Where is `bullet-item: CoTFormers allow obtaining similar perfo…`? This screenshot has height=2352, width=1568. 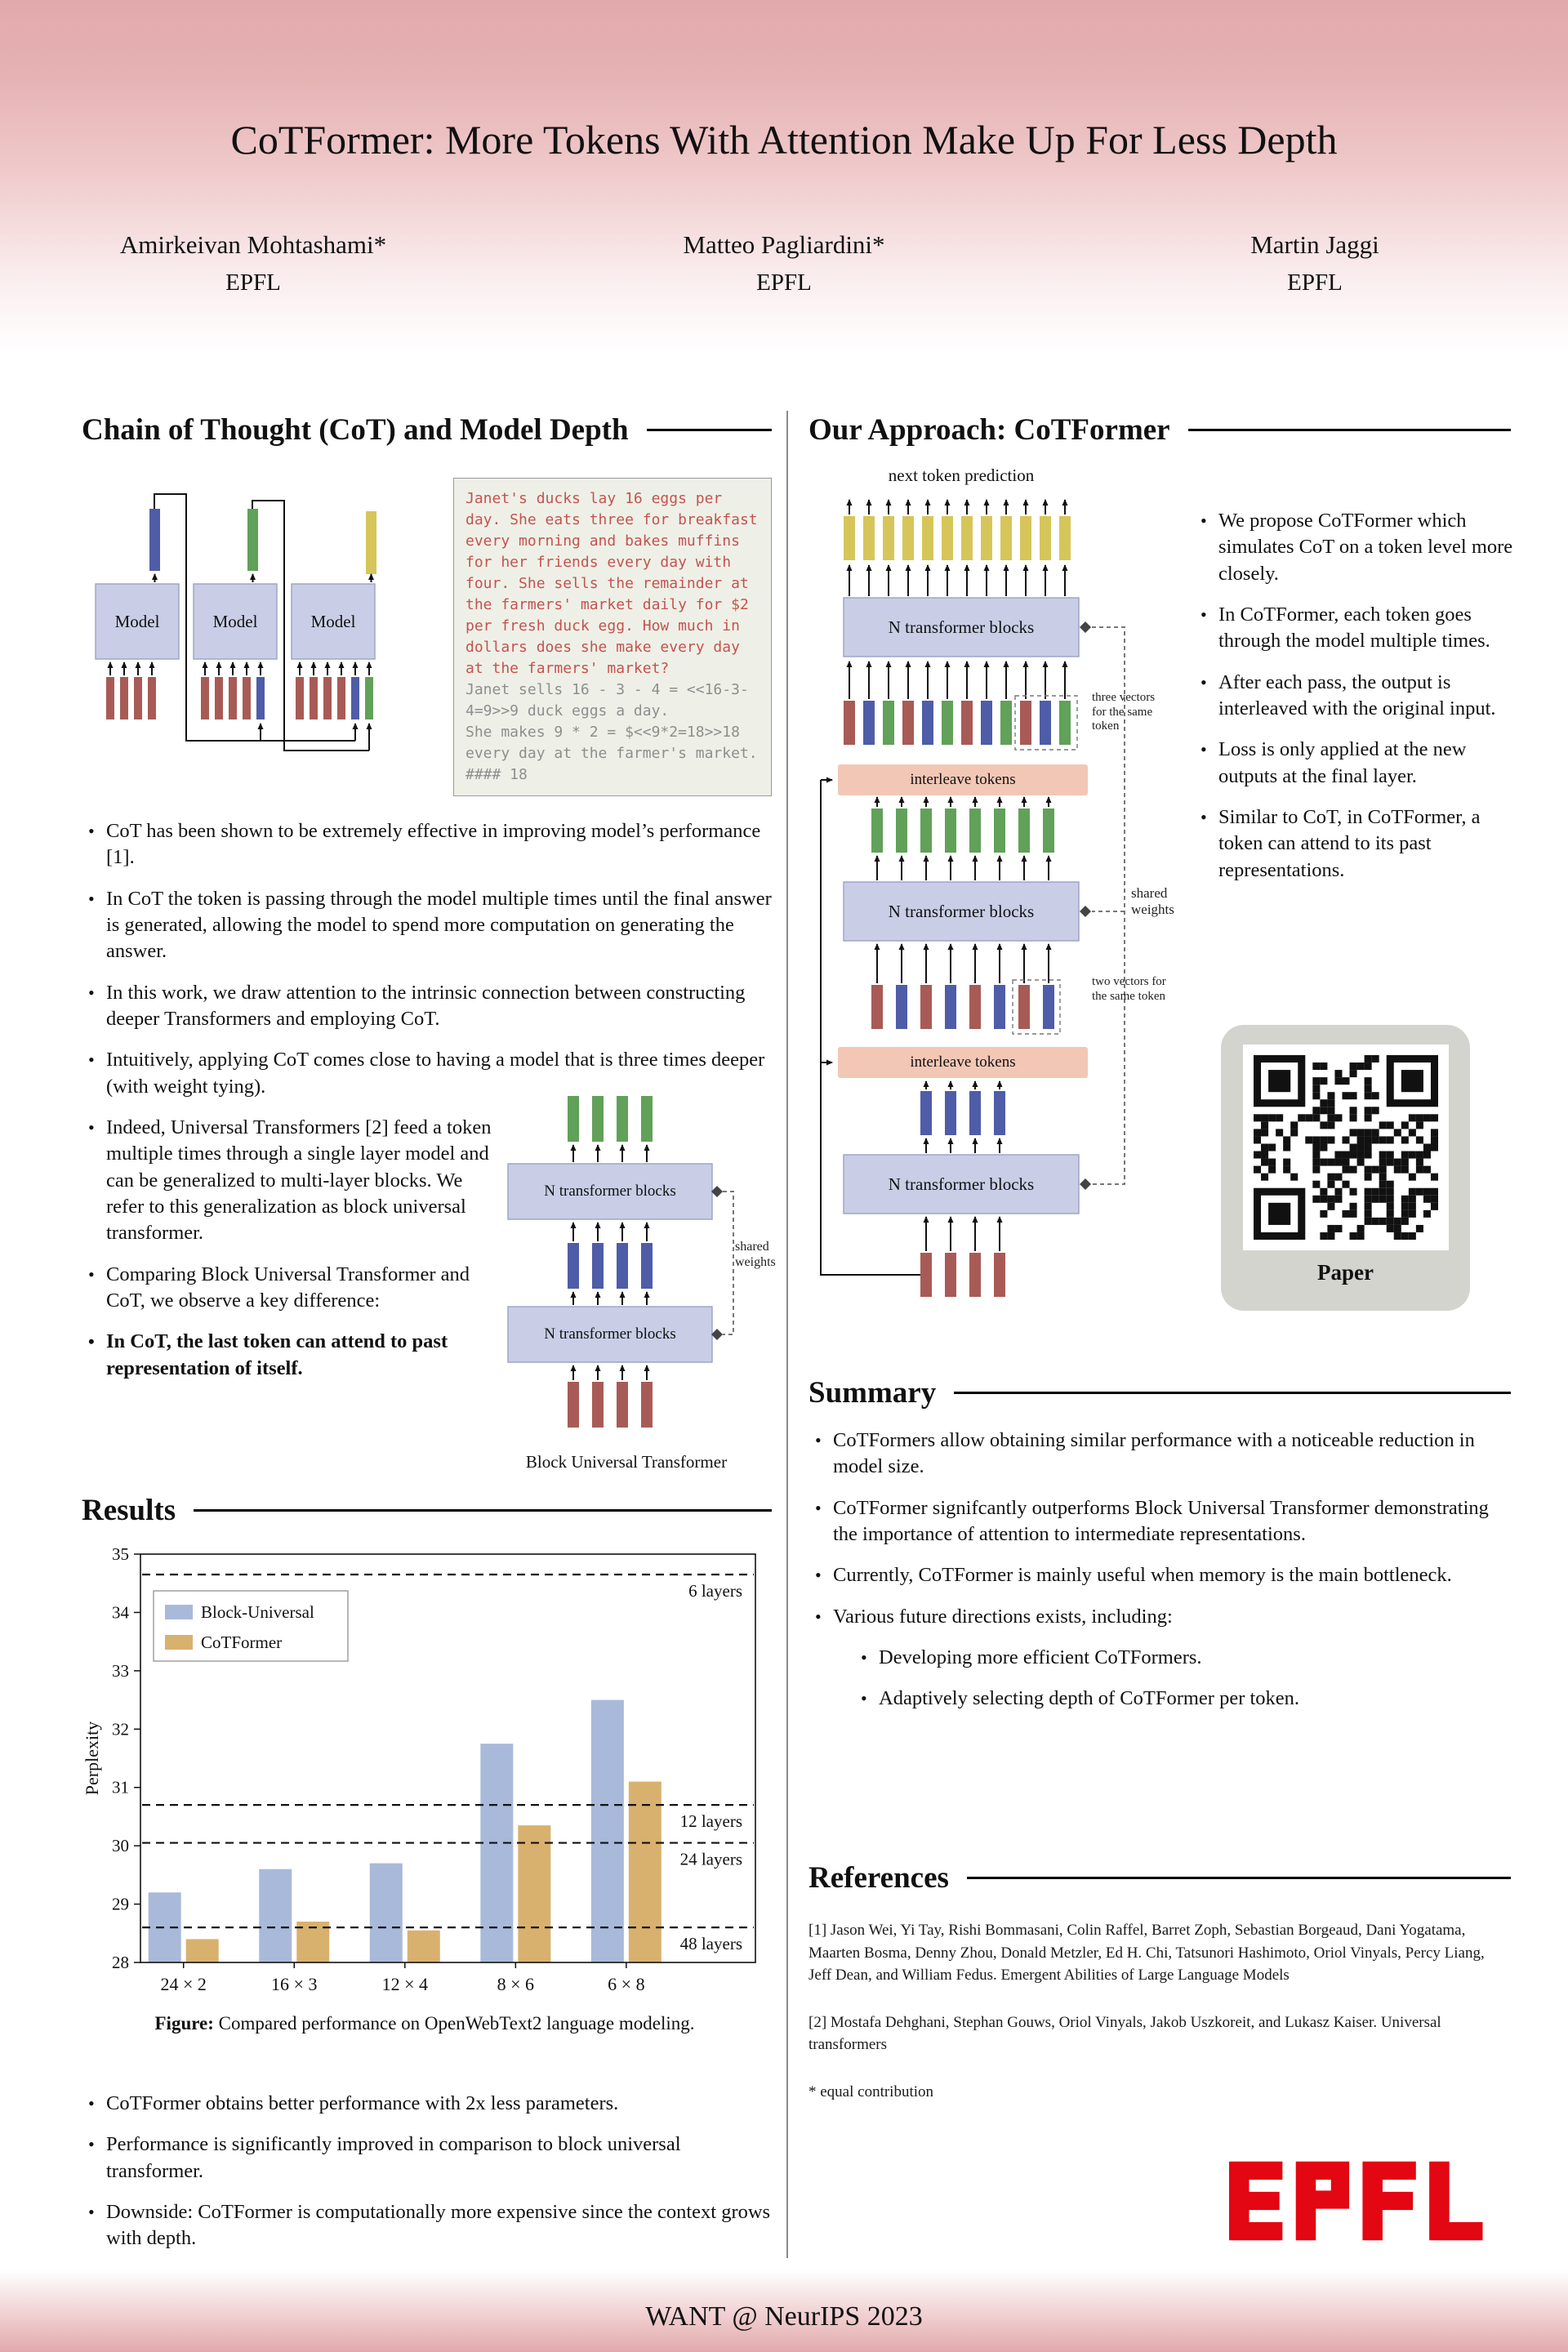
bullet-item: CoTFormers allow obtaining similar perfo… is located at coordinates (1159, 1454).